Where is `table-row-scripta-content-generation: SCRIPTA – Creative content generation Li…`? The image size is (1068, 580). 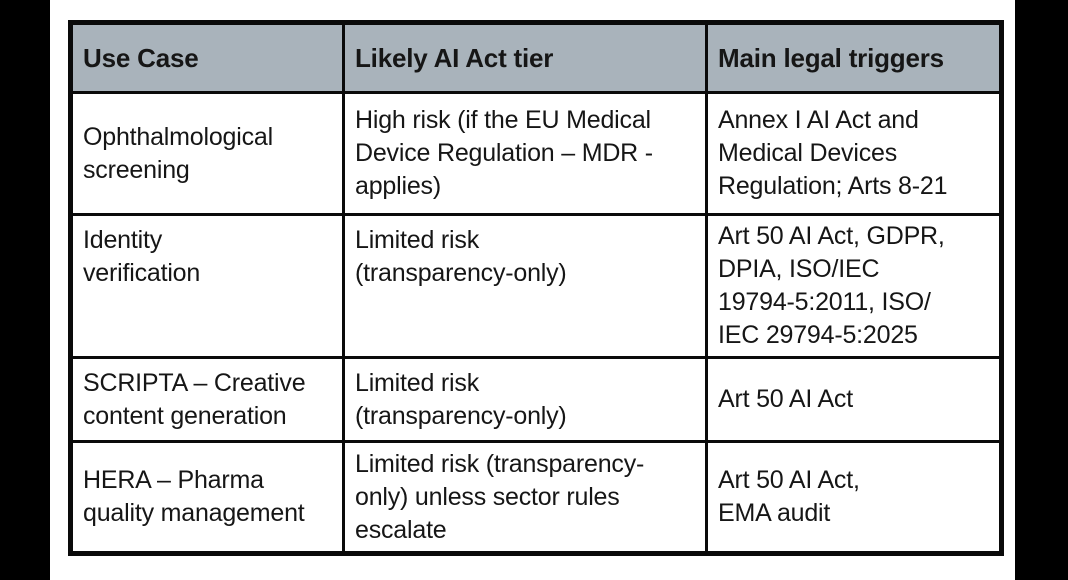
table-row-scripta-content-generation: SCRIPTA – Creative content generation Li… is located at coordinates (536, 399).